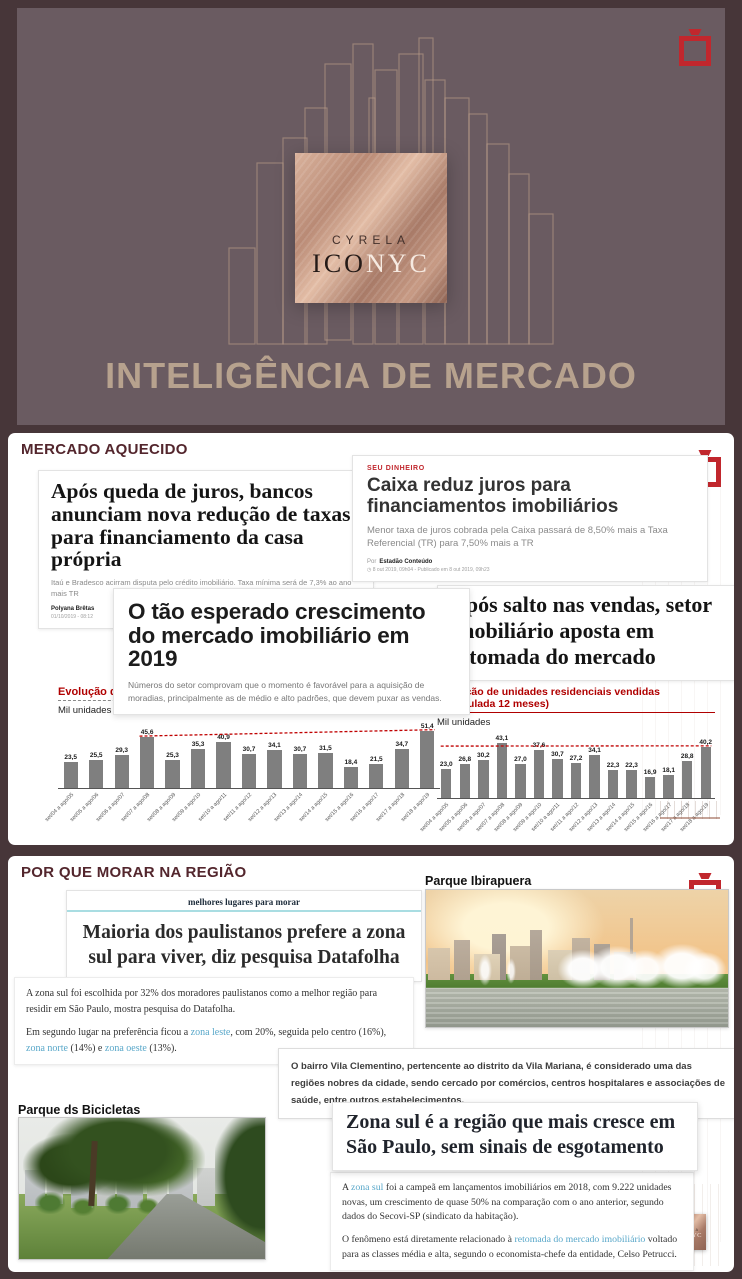 This screenshot has height=1279, width=742. Describe the element at coordinates (668, 782) in the screenshot. I see `bar: 18,1` at that location.